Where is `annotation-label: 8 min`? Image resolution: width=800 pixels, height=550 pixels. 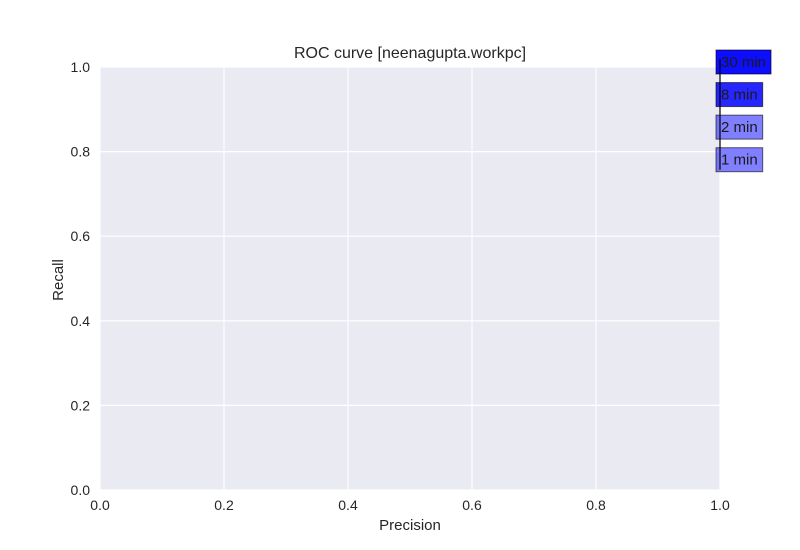 annotation-label: 8 min is located at coordinates (739, 95).